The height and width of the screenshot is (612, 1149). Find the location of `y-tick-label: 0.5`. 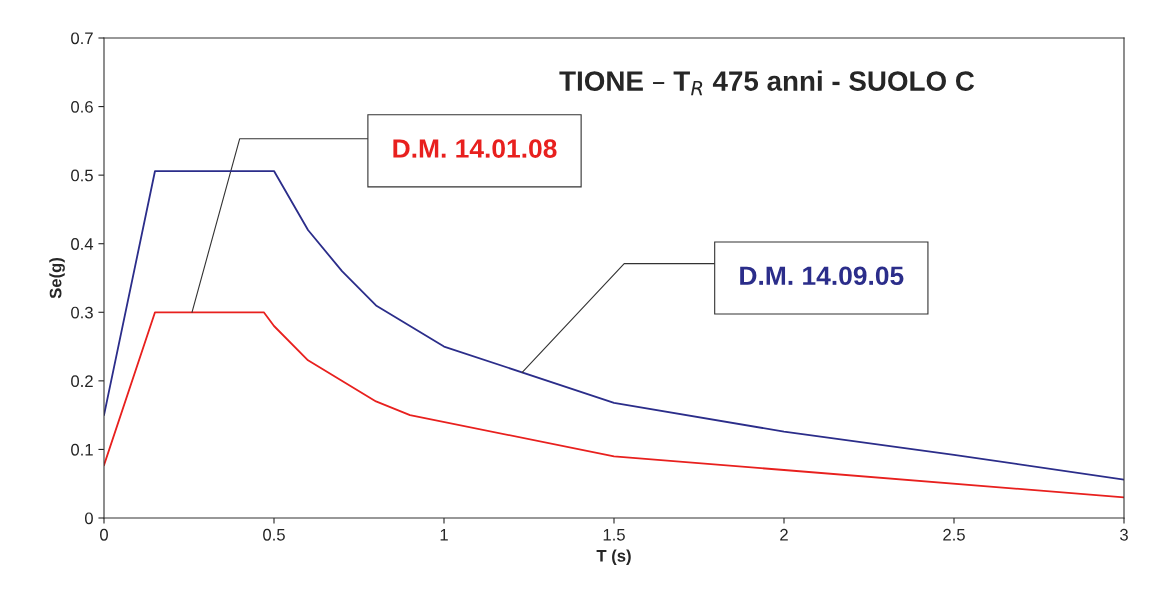

y-tick-label: 0.5 is located at coordinates (82, 175).